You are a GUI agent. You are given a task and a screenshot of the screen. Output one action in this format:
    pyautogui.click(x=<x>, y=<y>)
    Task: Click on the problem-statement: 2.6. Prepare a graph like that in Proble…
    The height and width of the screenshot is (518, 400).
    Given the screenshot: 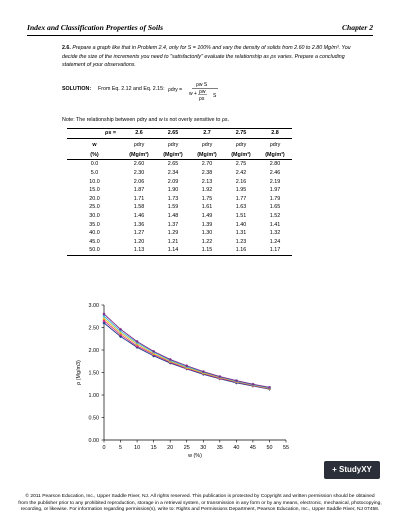 What is the action you would take?
    pyautogui.click(x=212, y=57)
    